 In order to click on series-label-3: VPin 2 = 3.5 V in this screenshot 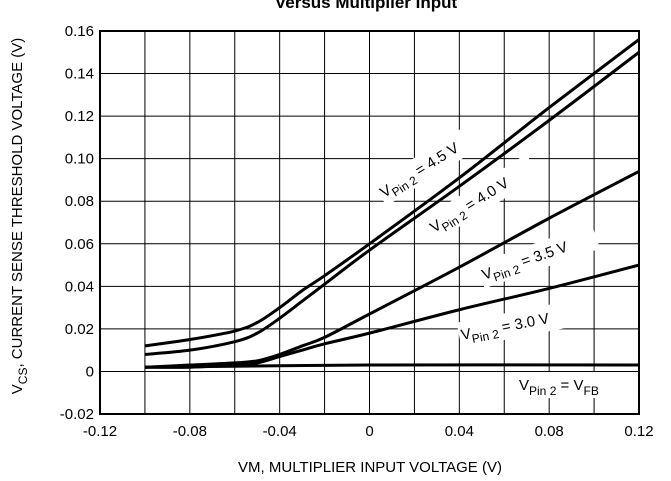, I will do `click(538, 256)`.